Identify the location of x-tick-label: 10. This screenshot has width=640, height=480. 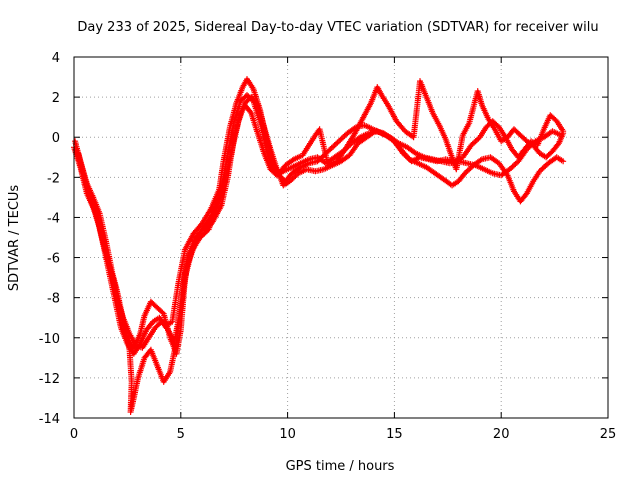
(287, 434).